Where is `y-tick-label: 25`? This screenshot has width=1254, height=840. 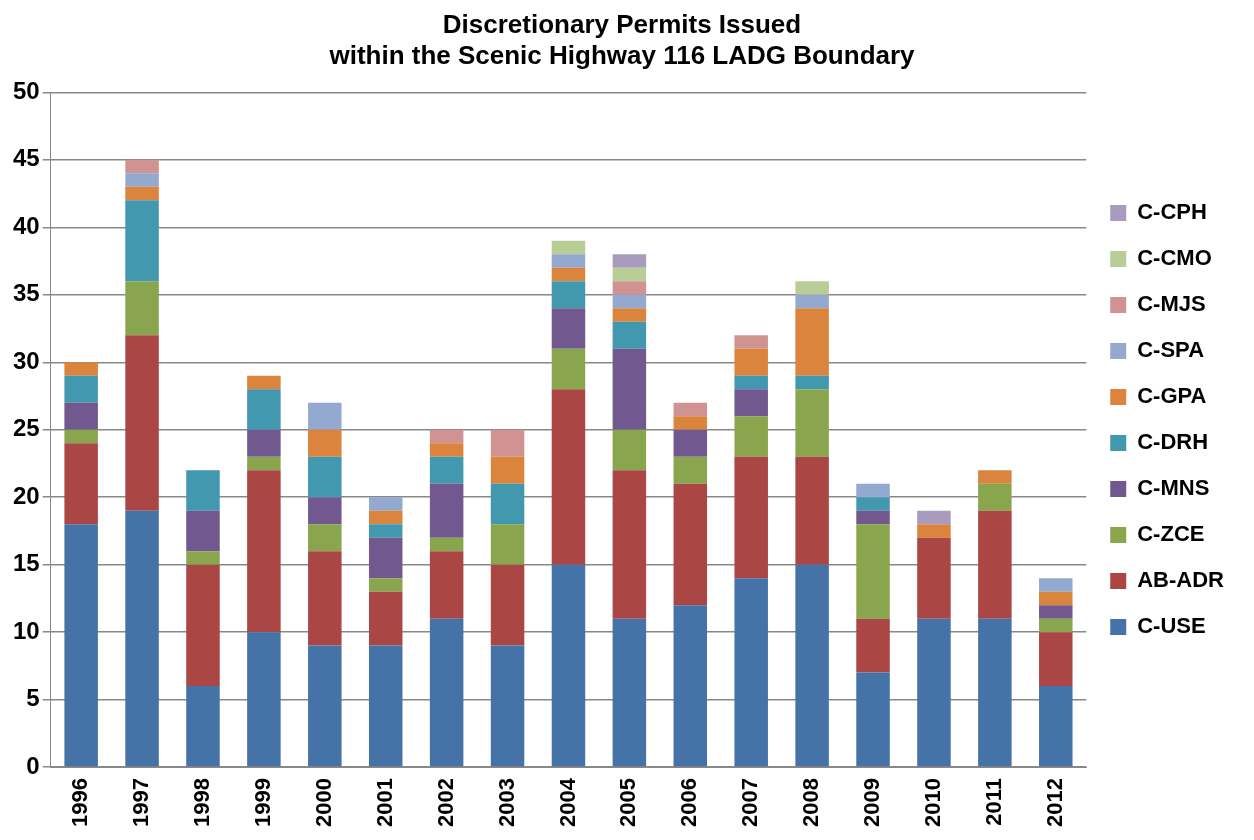
y-tick-label: 25 is located at coordinates (26, 428).